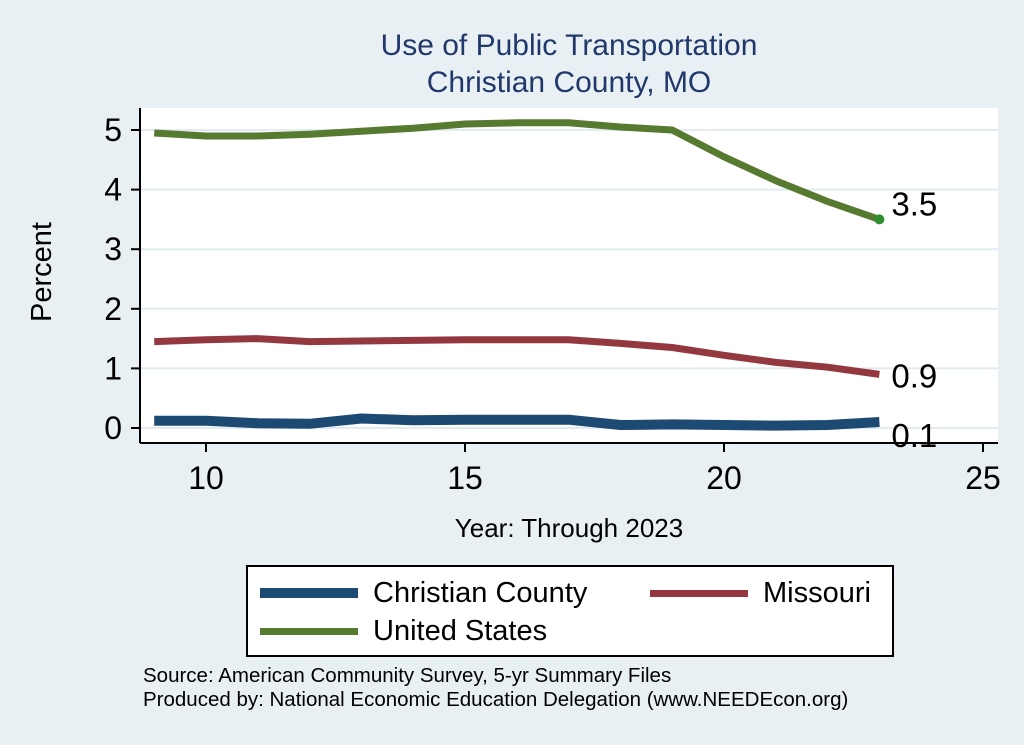 The image size is (1024, 745). What do you see at coordinates (113, 368) in the screenshot?
I see `y-tick-label-1: 1` at bounding box center [113, 368].